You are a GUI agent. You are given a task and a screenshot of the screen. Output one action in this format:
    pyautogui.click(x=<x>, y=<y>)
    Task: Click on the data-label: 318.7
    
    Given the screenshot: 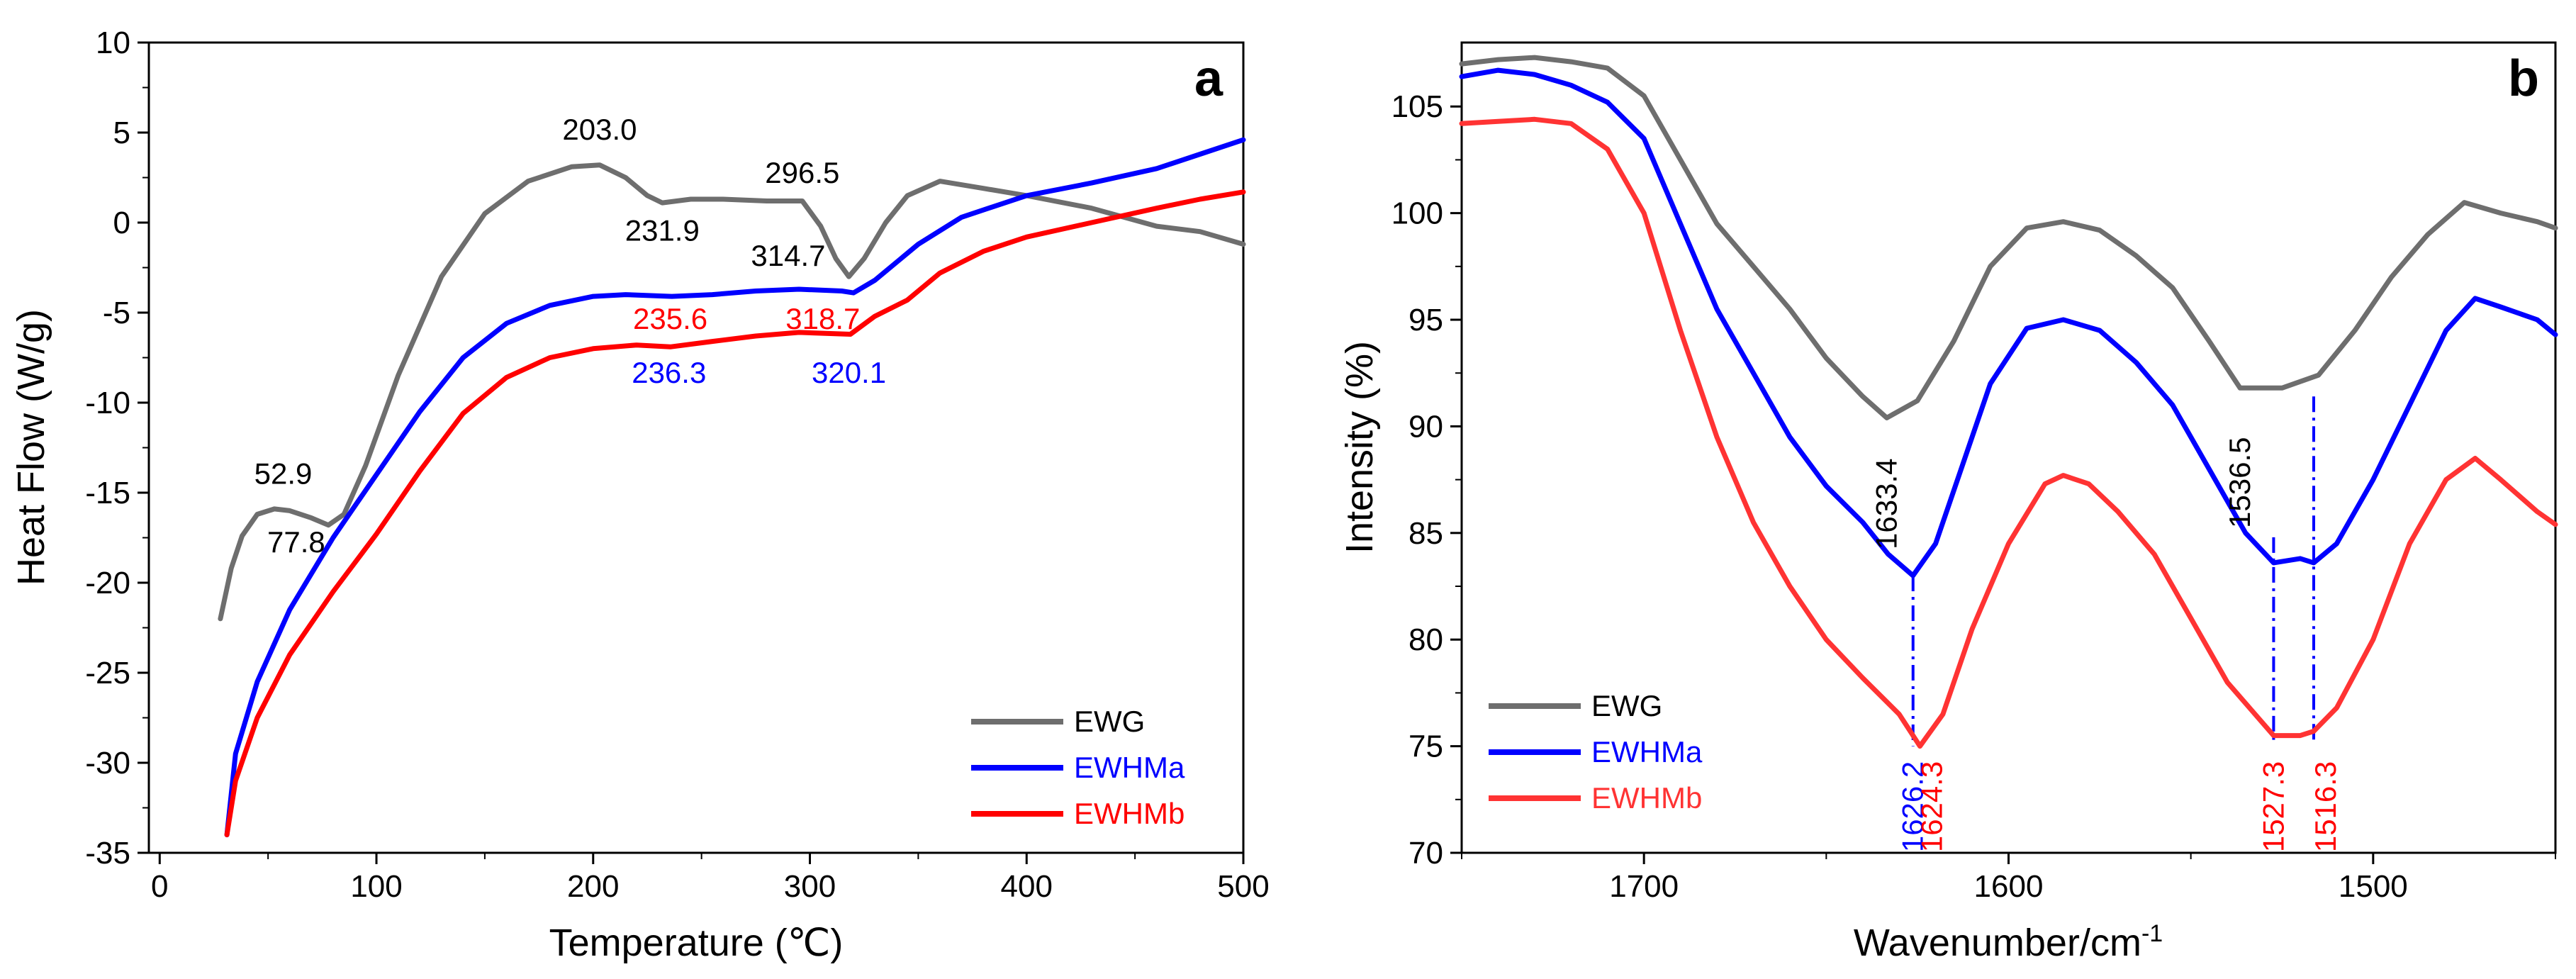 What is the action you would take?
    pyautogui.click(x=822, y=318)
    